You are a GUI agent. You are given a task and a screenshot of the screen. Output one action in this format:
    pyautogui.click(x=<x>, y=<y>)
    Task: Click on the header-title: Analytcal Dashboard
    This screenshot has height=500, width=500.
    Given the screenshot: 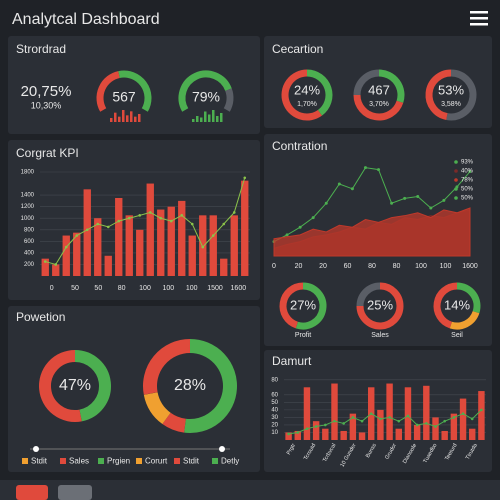 What is the action you would take?
    pyautogui.click(x=86, y=19)
    